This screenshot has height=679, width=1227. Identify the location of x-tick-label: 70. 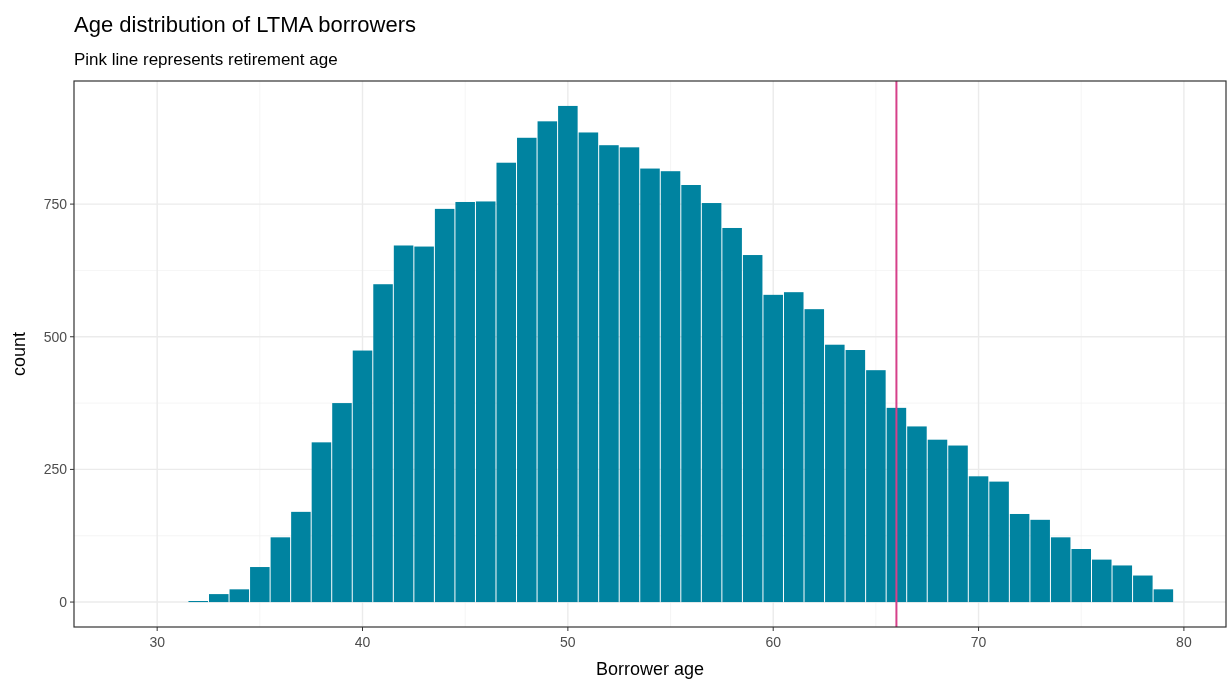
(978, 642).